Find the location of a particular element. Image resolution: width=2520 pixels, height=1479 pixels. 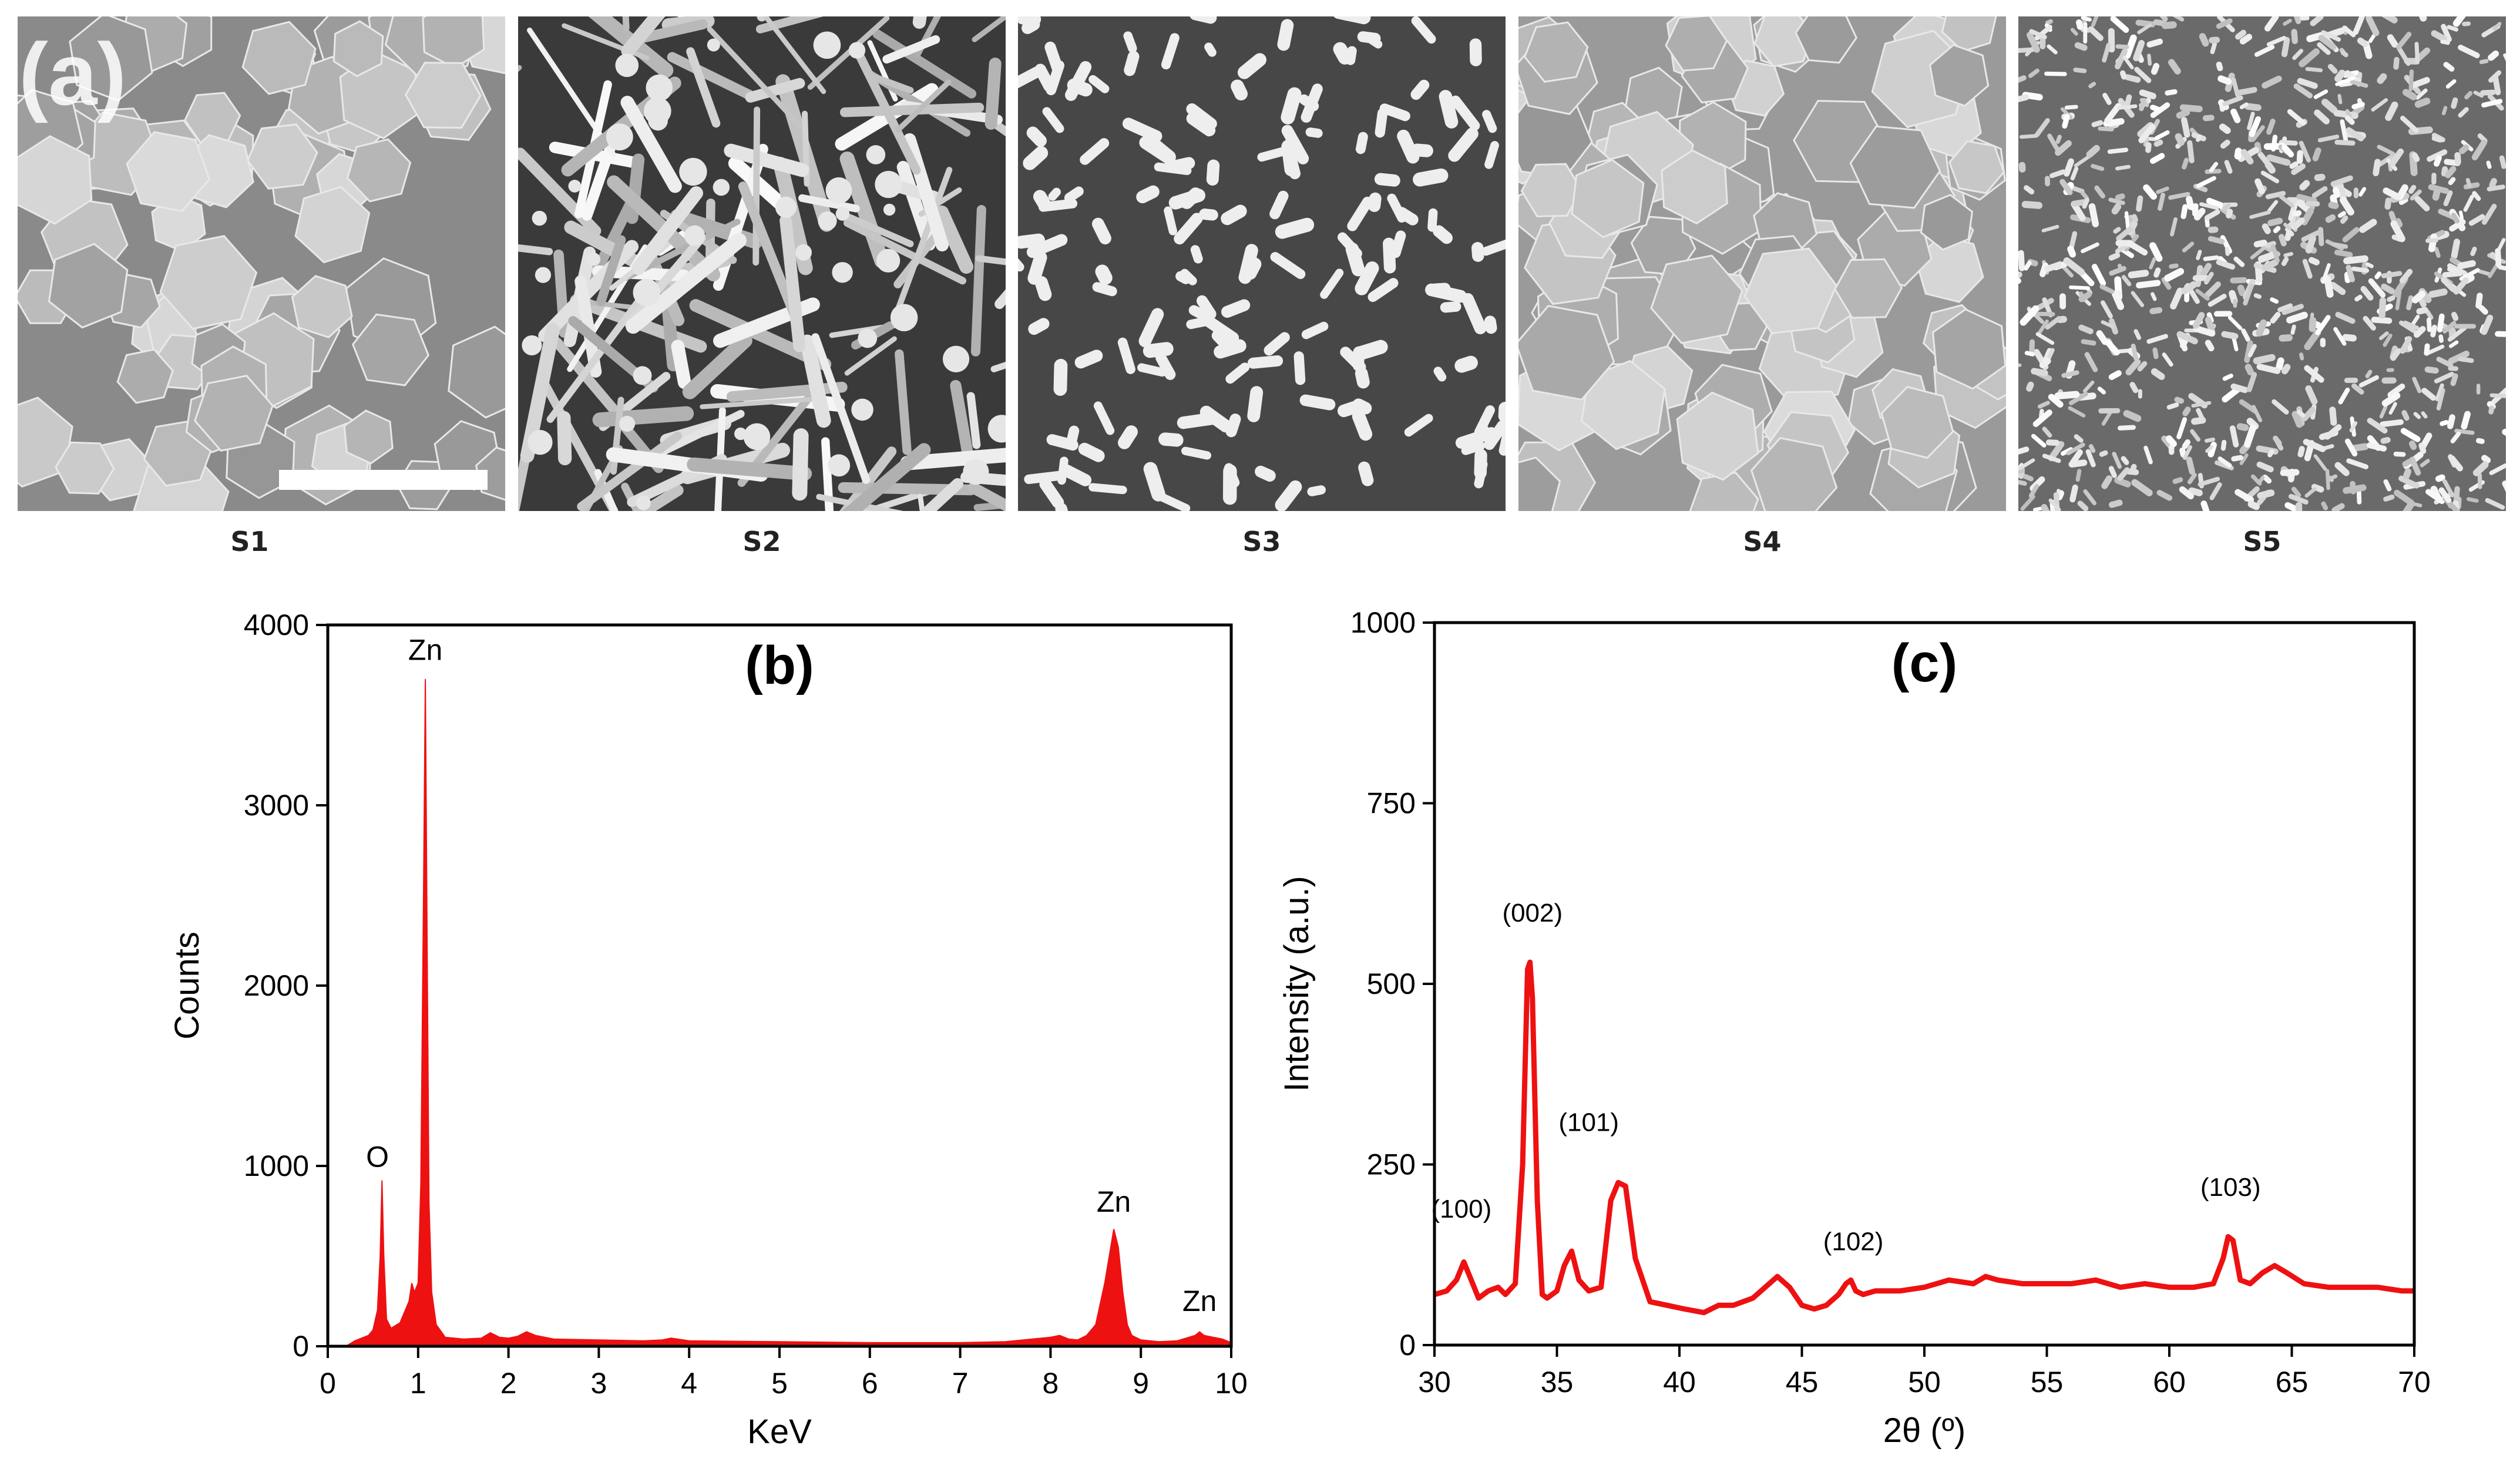

sem-image-s5 is located at coordinates (2262, 263).